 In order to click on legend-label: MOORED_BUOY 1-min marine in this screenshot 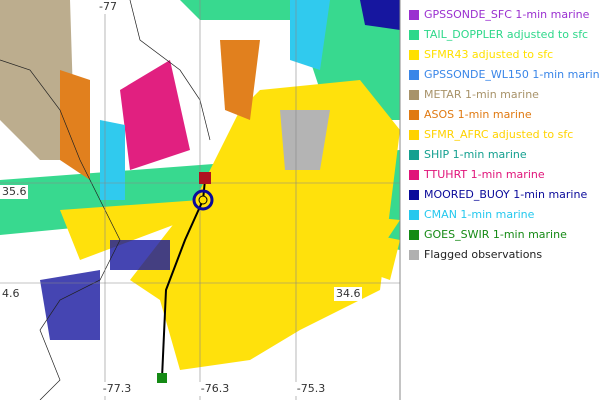, I will do `click(505, 194)`.